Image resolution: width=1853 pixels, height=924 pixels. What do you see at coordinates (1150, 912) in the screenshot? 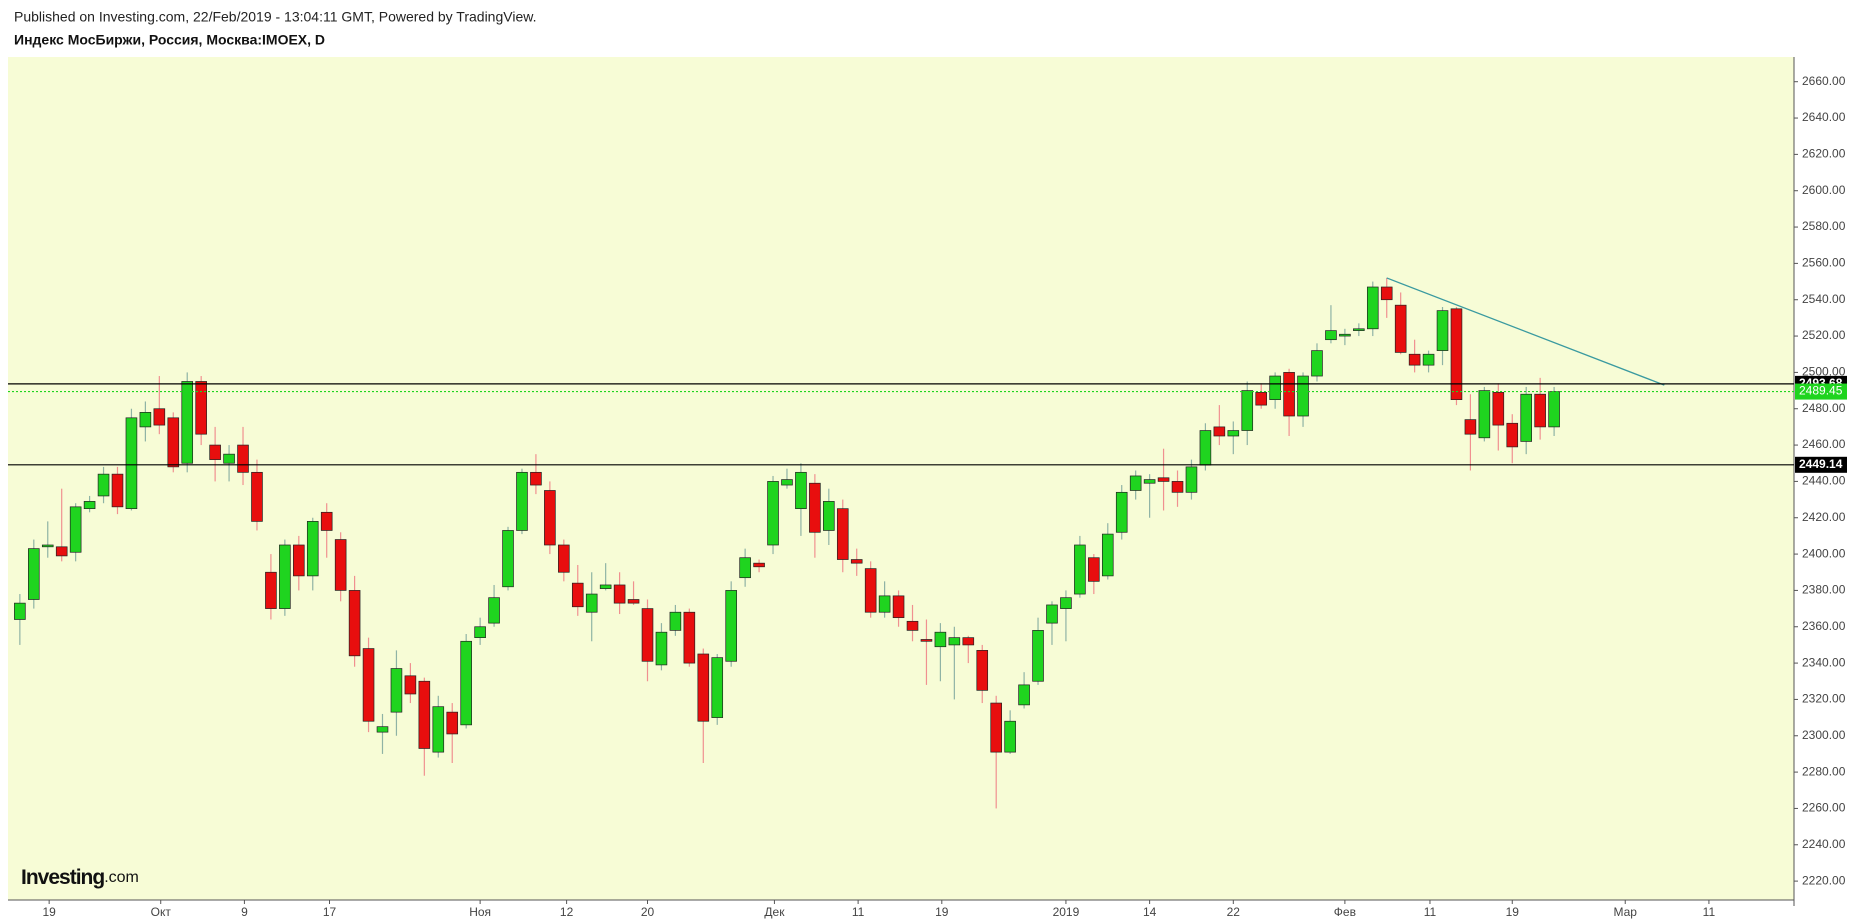
I see `x-tick-label: 14` at bounding box center [1150, 912].